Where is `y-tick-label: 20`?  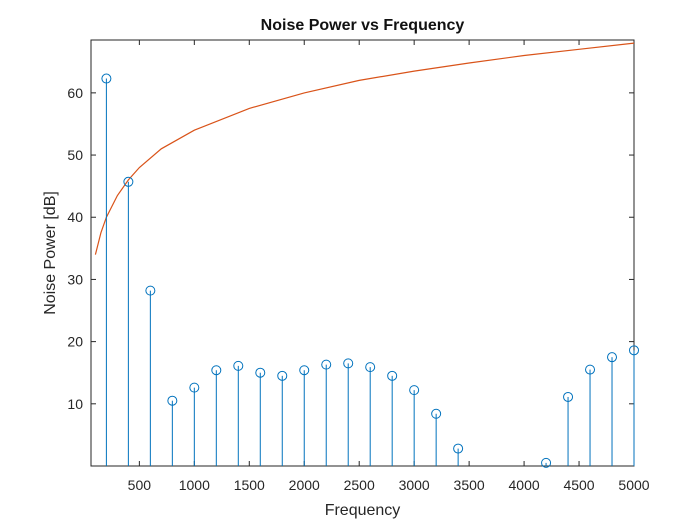 y-tick-label: 20 is located at coordinates (75, 342).